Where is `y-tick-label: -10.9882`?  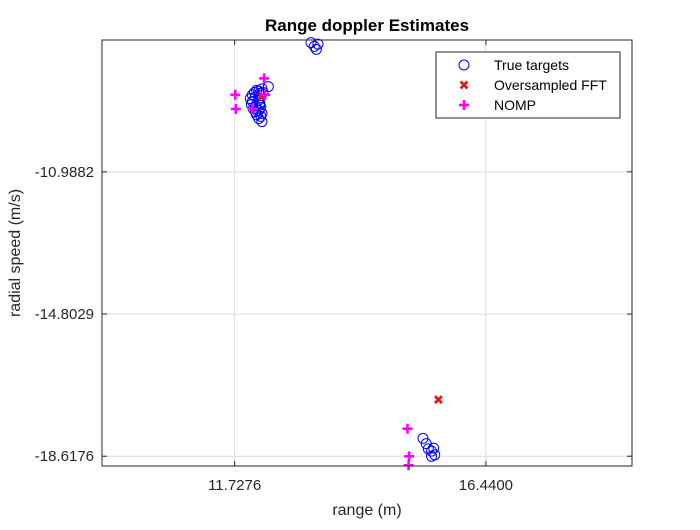 y-tick-label: -10.9882 is located at coordinates (64, 172).